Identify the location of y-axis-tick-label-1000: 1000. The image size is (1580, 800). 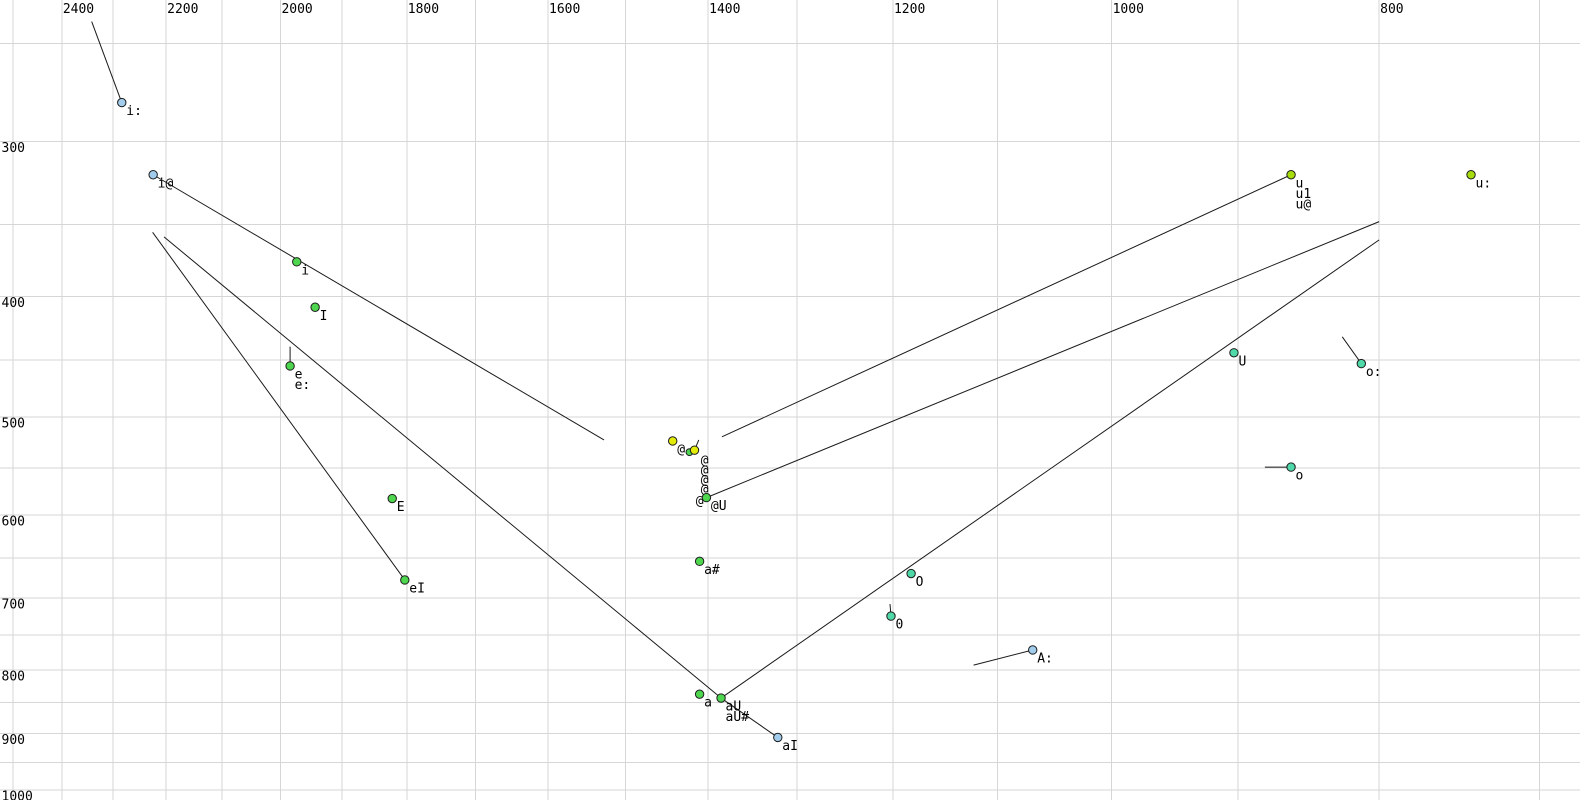
(17, 795).